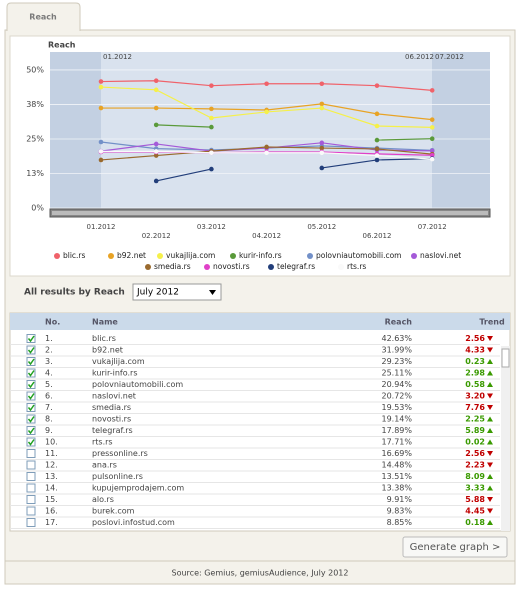 The image size is (520, 590). Describe the element at coordinates (49, 373) in the screenshot. I see `row-number: 4.` at that location.